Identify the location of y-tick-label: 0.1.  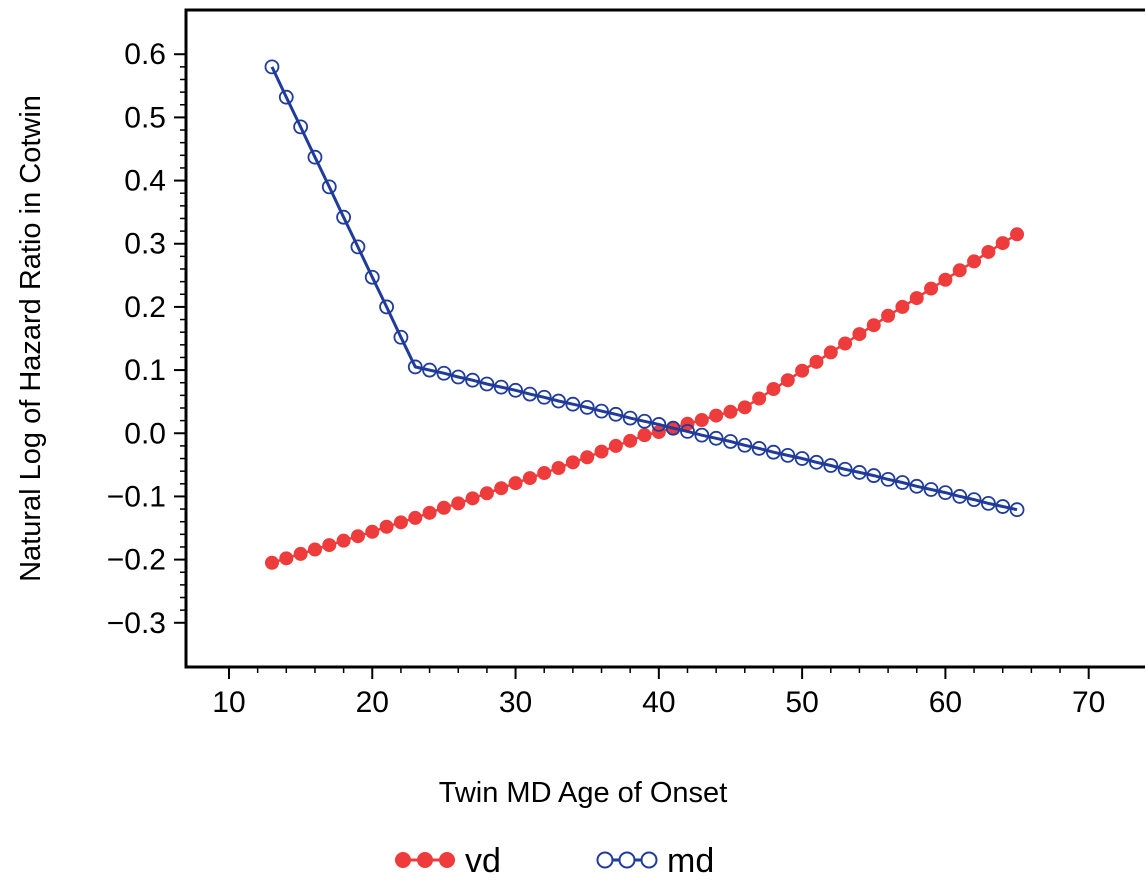
(145, 370).